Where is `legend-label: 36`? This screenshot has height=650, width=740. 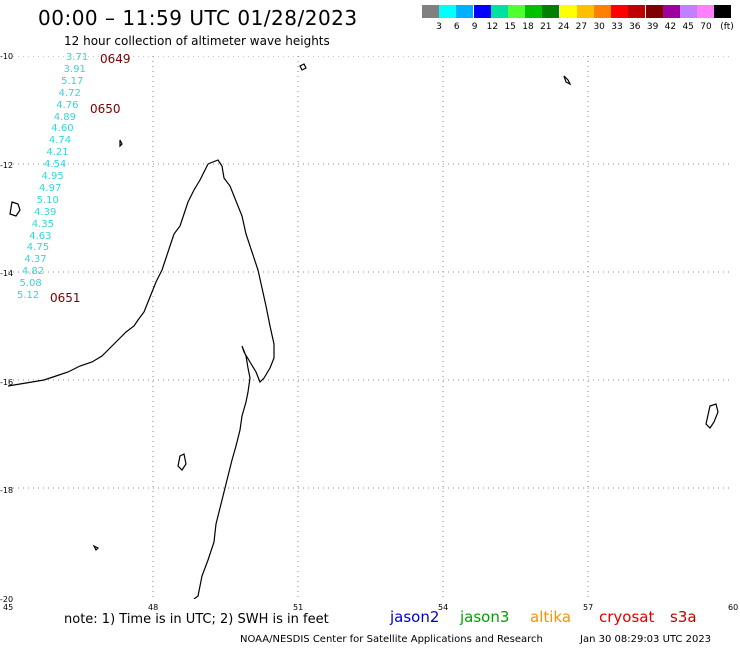 legend-label: 36 is located at coordinates (635, 27).